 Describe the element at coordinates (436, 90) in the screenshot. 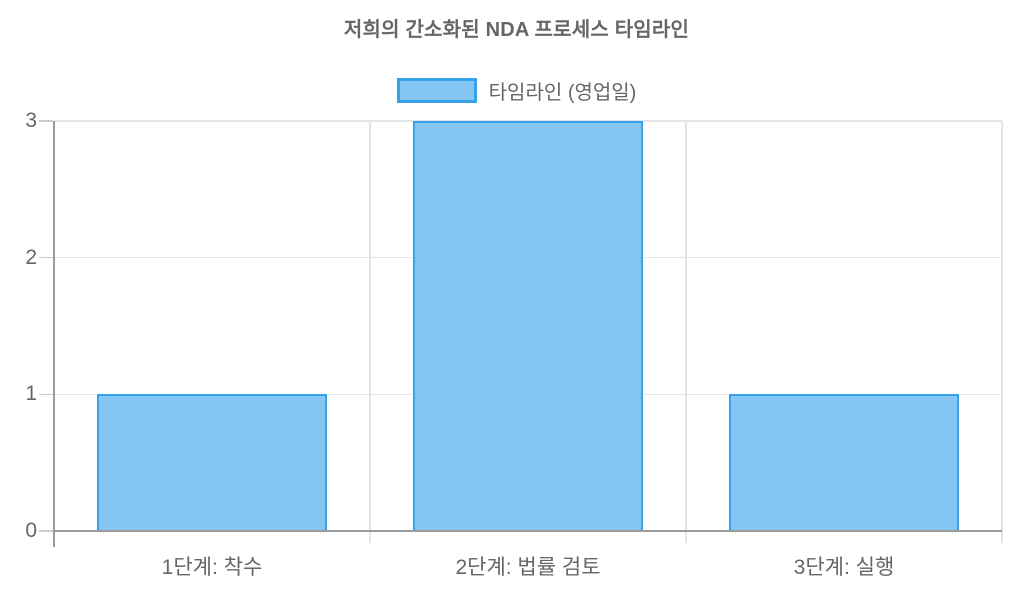

I see `legend-swatch` at that location.